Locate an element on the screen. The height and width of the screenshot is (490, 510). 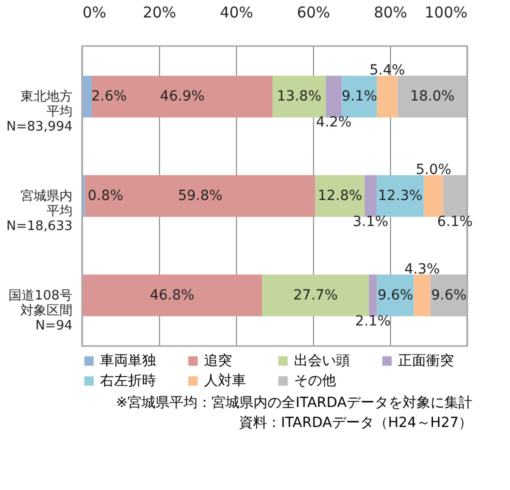
x-tick-label: 20% is located at coordinates (159, 13).